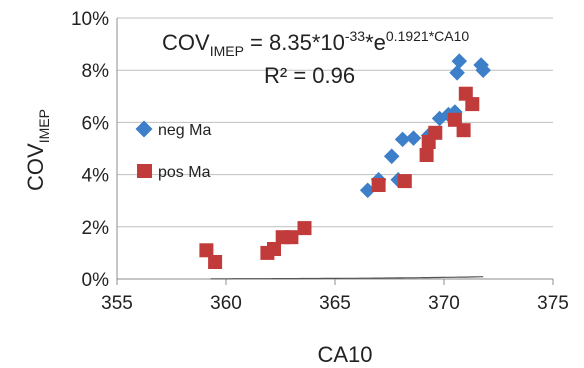 The height and width of the screenshot is (368, 584). Describe the element at coordinates (184, 130) in the screenshot. I see `legend-label-neg-ma: neg Ma` at that location.